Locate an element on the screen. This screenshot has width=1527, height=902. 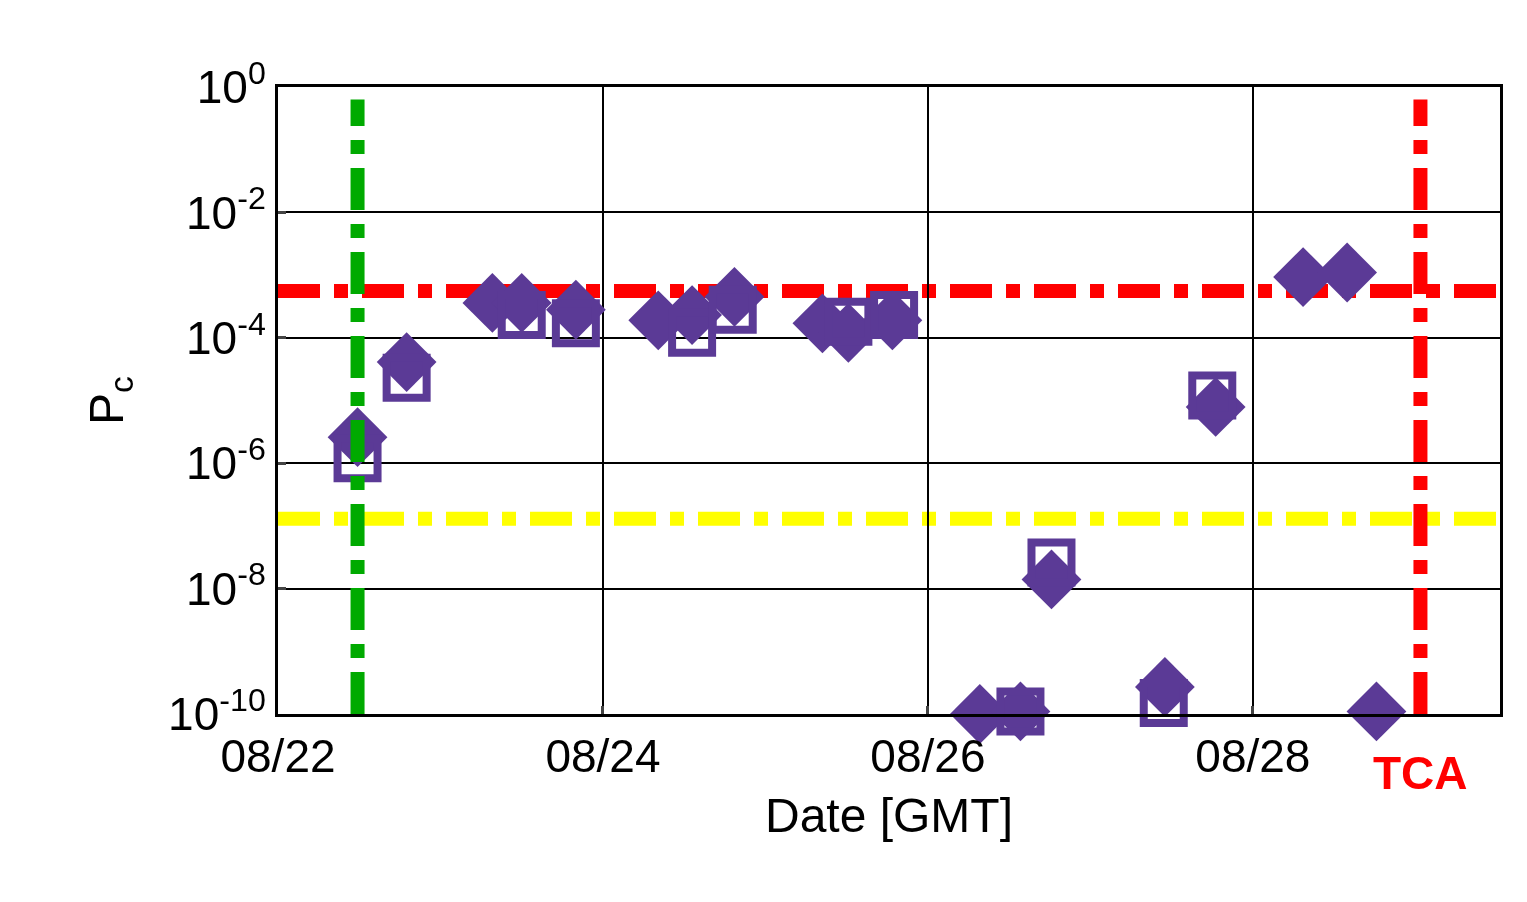
x-tick-label: 08/26 is located at coordinates (928, 756).